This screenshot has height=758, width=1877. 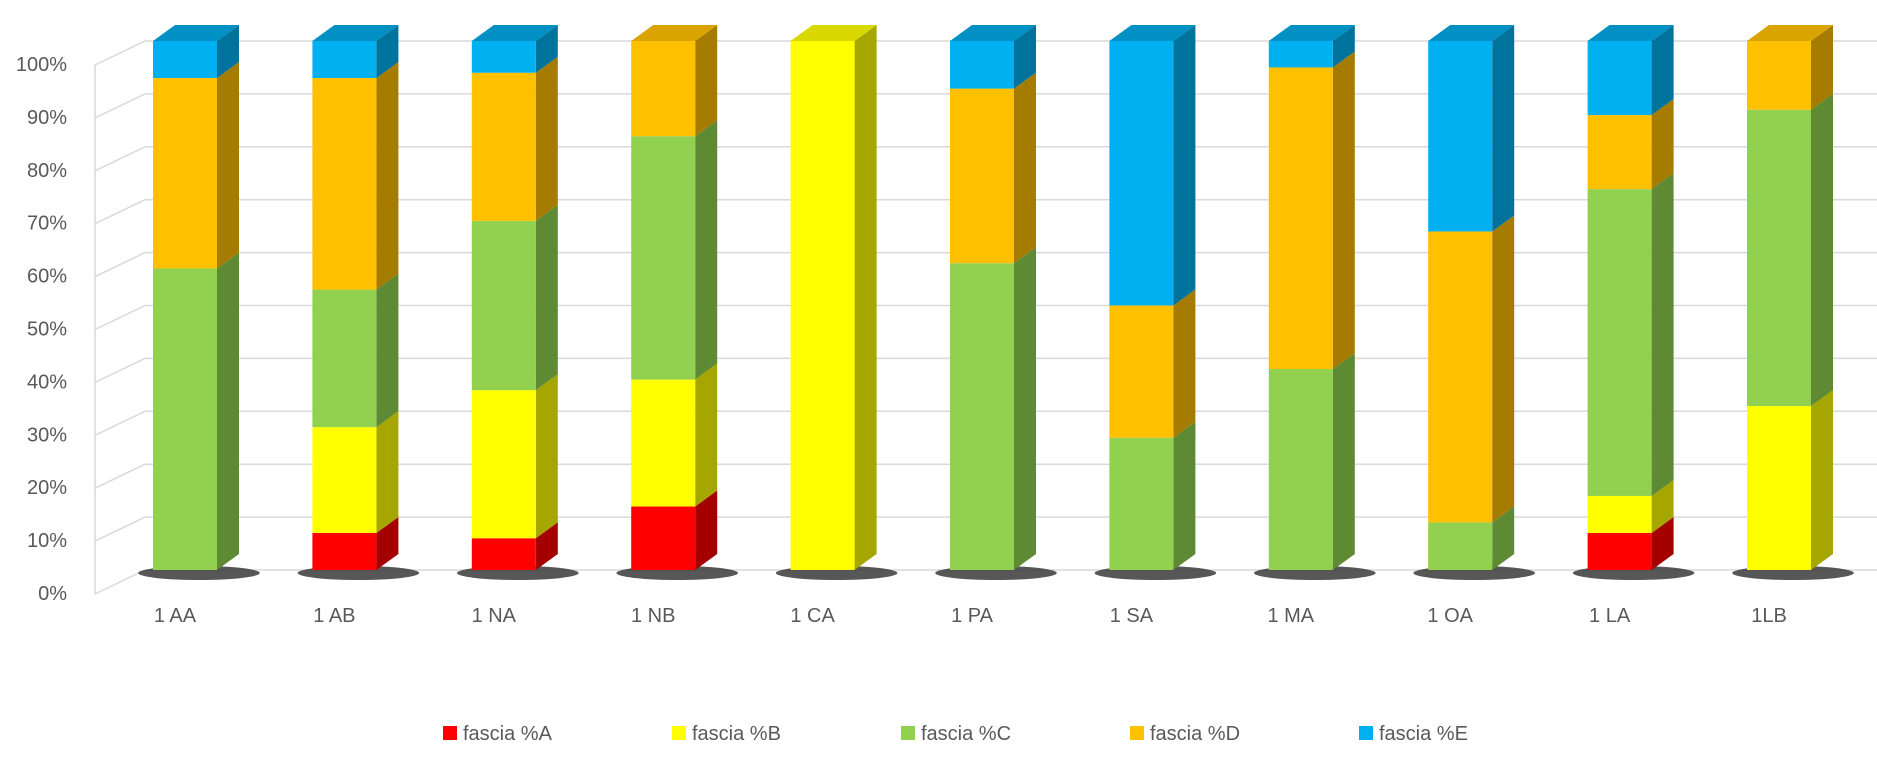 What do you see at coordinates (47, 277) in the screenshot?
I see `y-tick-label: 60%` at bounding box center [47, 277].